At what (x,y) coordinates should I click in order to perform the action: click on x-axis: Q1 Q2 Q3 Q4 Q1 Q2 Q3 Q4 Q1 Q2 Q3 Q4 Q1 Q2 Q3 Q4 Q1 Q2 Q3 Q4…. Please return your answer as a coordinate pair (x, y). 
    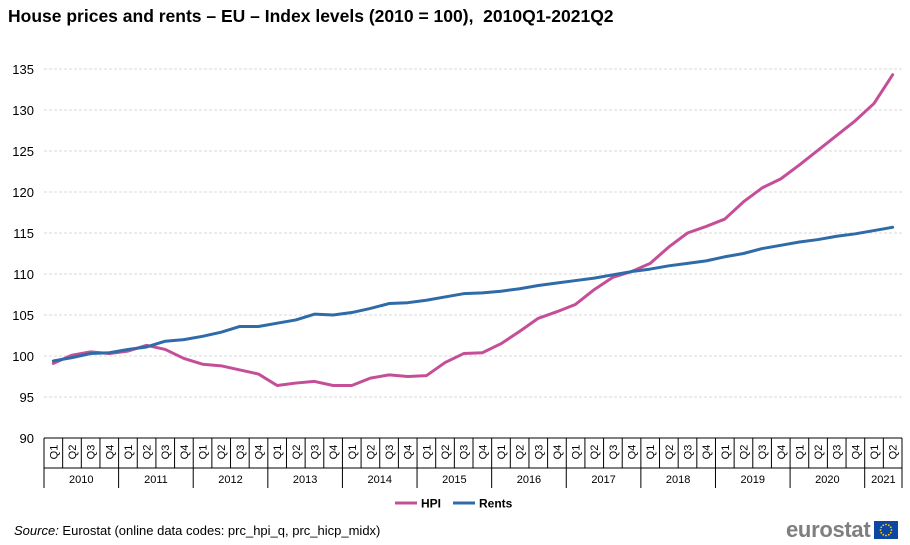
    Looking at the image, I should click on (473, 462).